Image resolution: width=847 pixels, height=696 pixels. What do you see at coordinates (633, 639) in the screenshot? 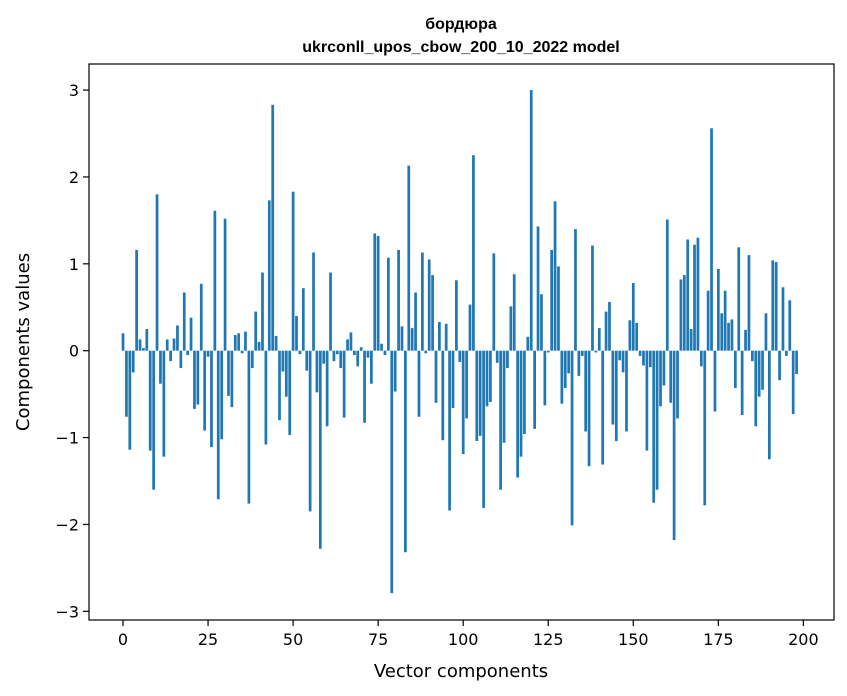
I see `x-tick-label: 150` at bounding box center [633, 639].